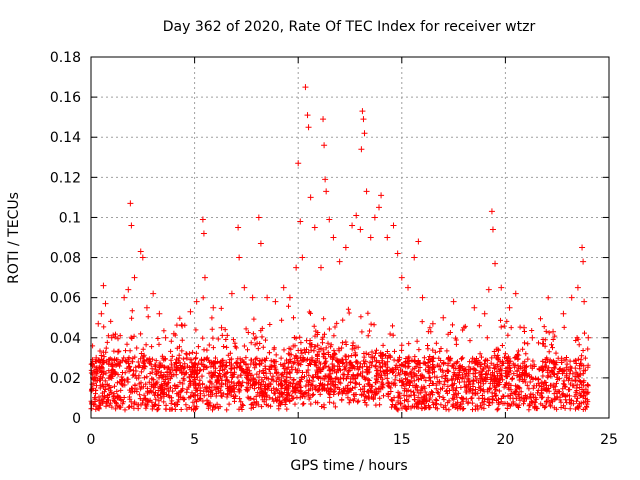 This screenshot has width=640, height=480. Describe the element at coordinates (194, 440) in the screenshot. I see `x-tick-label: 5` at that location.